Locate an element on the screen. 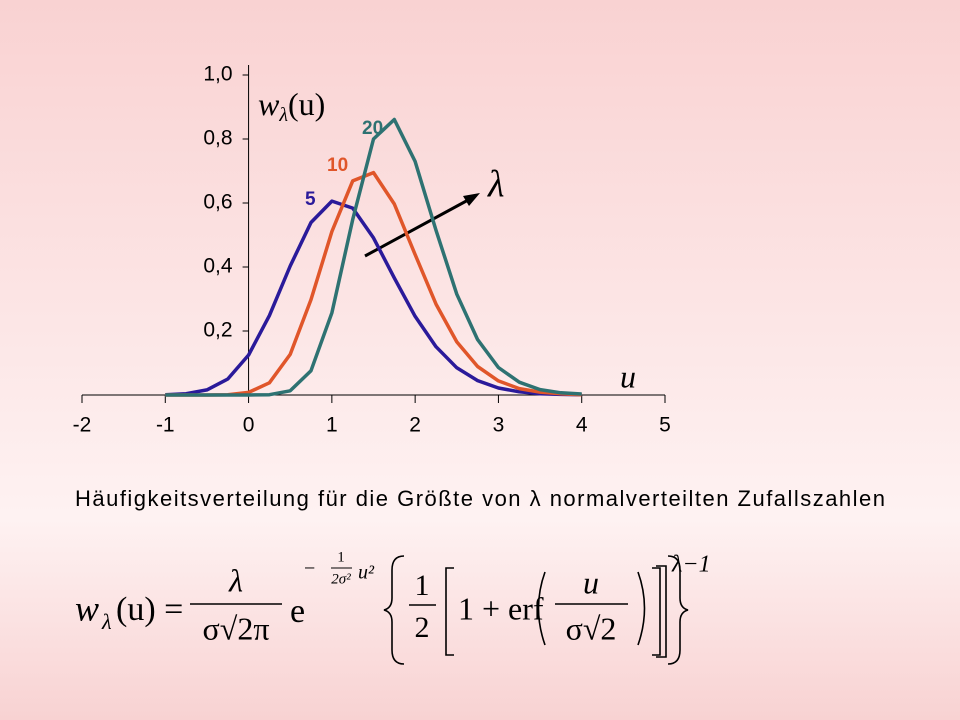 This screenshot has height=720, width=960. series-line is located at coordinates (373, 298).